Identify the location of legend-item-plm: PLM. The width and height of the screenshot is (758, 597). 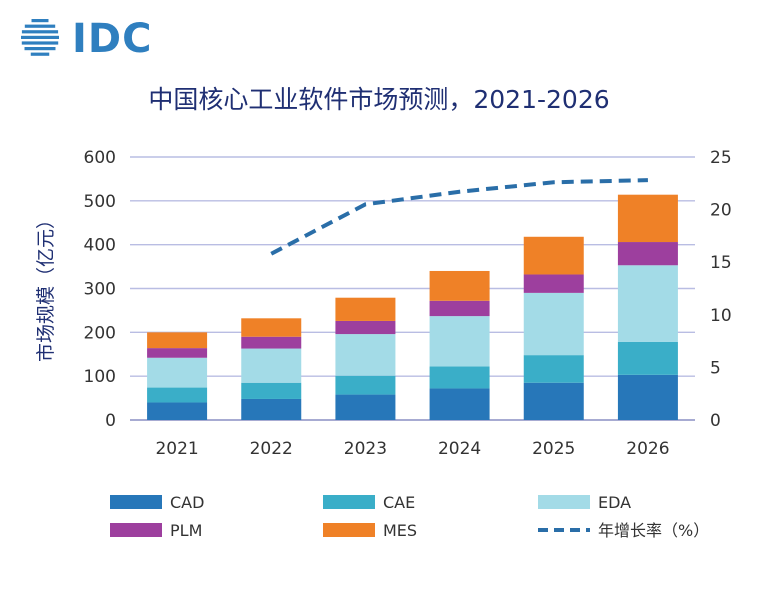
(156, 530).